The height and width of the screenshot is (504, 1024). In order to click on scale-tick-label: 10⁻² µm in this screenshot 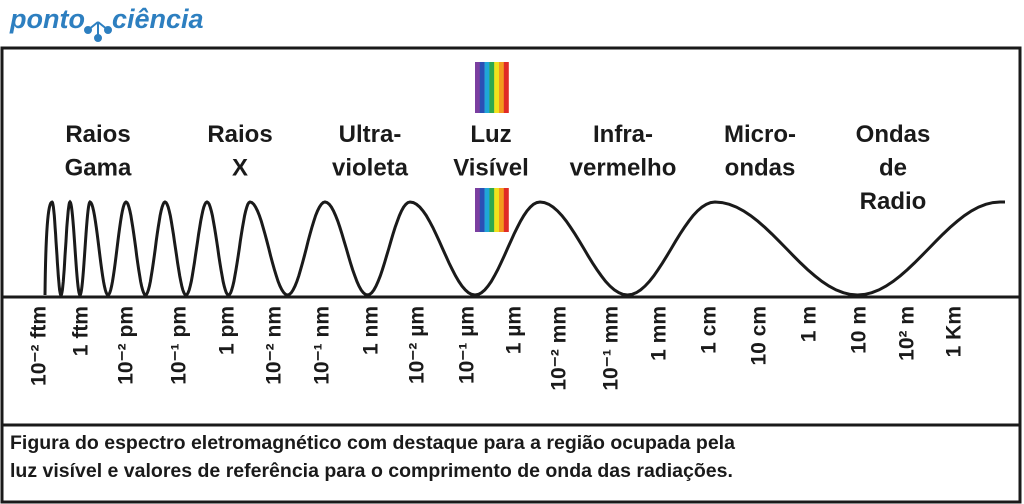, I will do `click(417, 345)`.